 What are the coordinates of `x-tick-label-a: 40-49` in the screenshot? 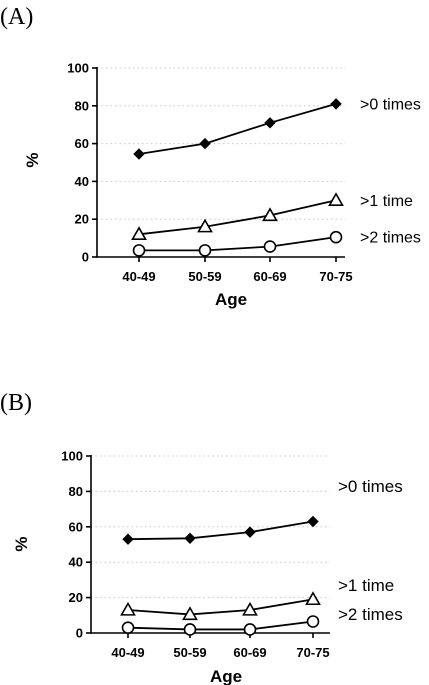 It's located at (138, 276).